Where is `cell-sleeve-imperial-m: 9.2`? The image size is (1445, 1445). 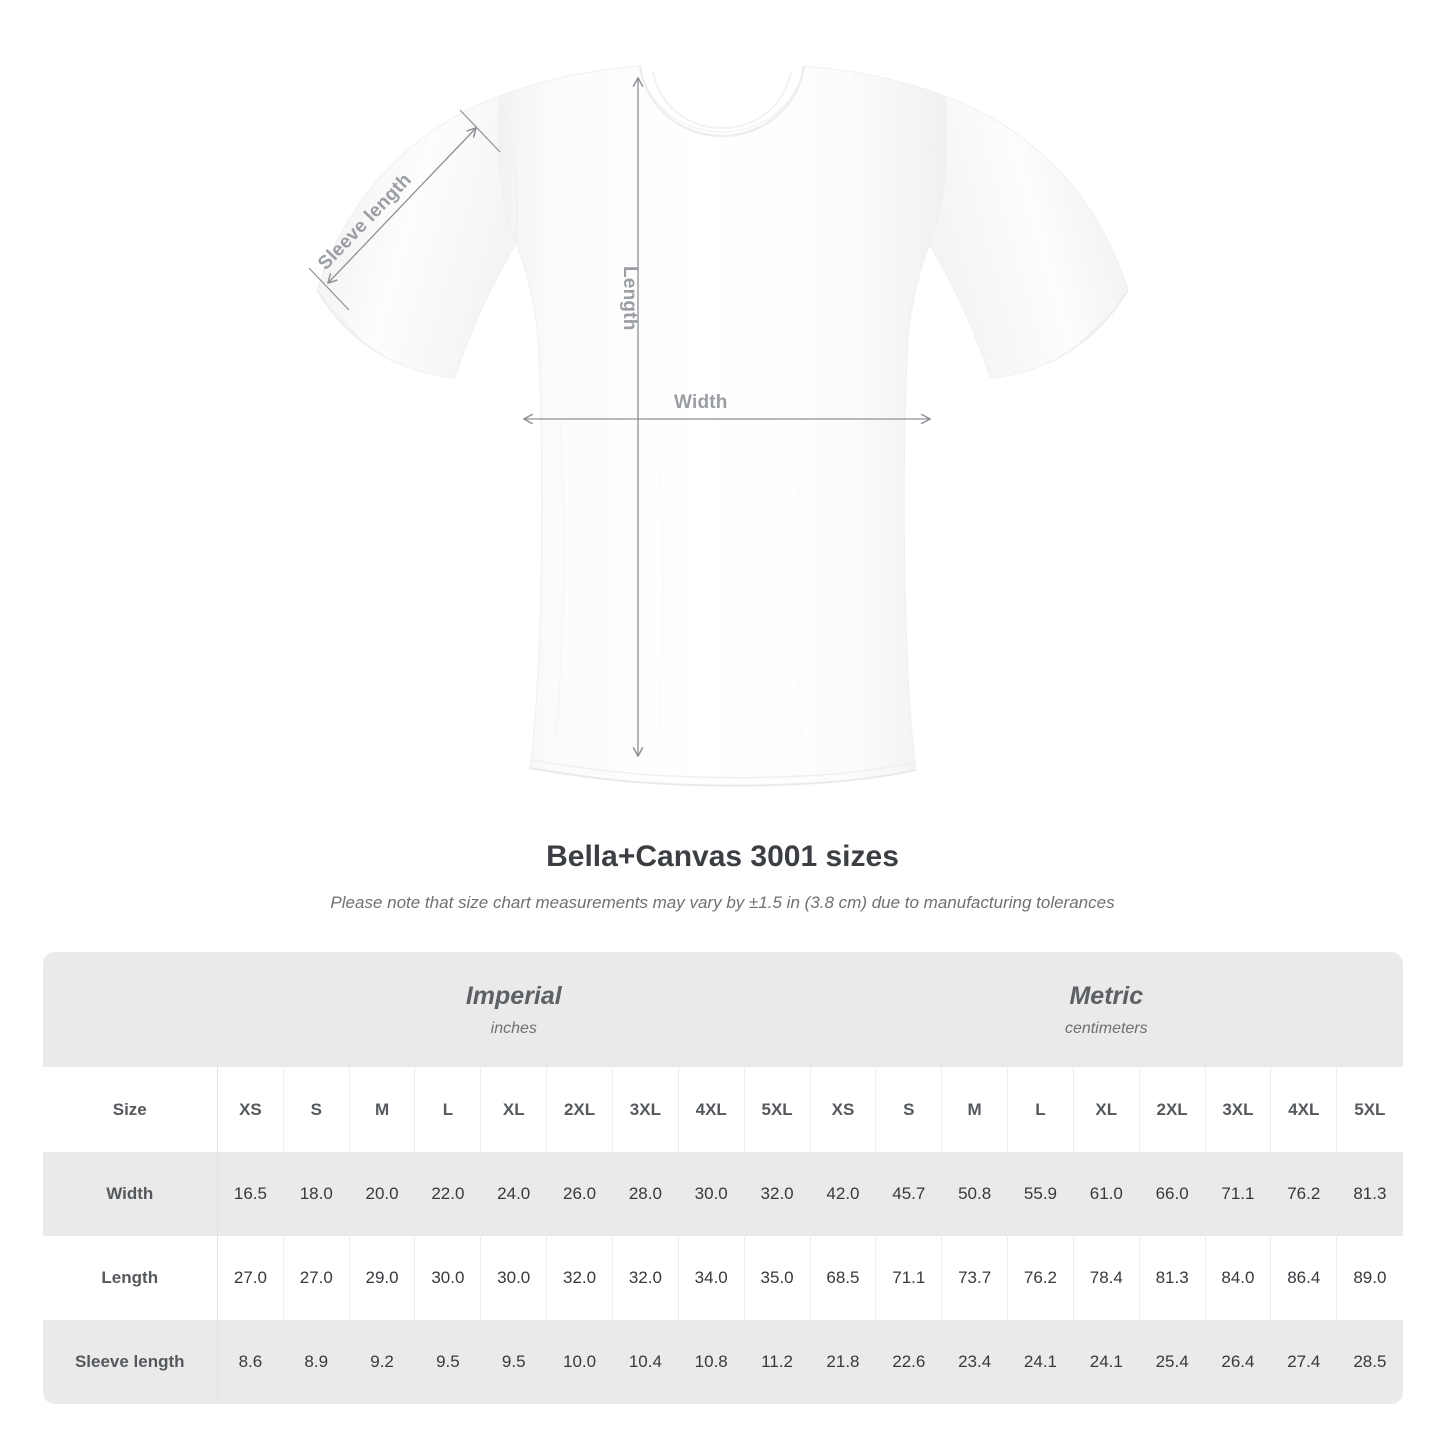
cell-sleeve-imperial-m: 9.2 is located at coordinates (382, 1362).